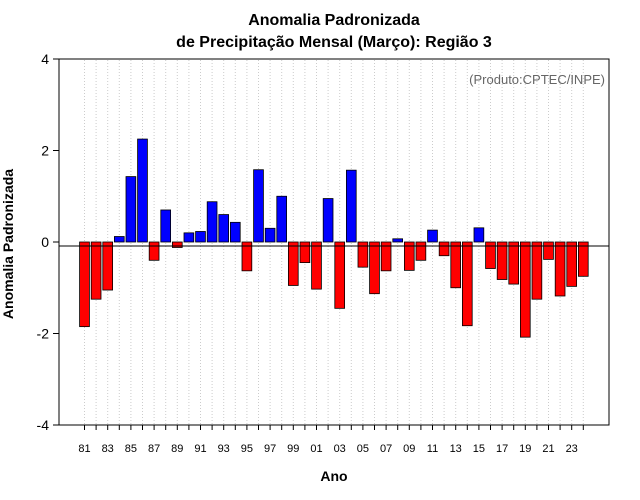  What do you see at coordinates (572, 449) in the screenshot?
I see `x-tick-label: 23` at bounding box center [572, 449].